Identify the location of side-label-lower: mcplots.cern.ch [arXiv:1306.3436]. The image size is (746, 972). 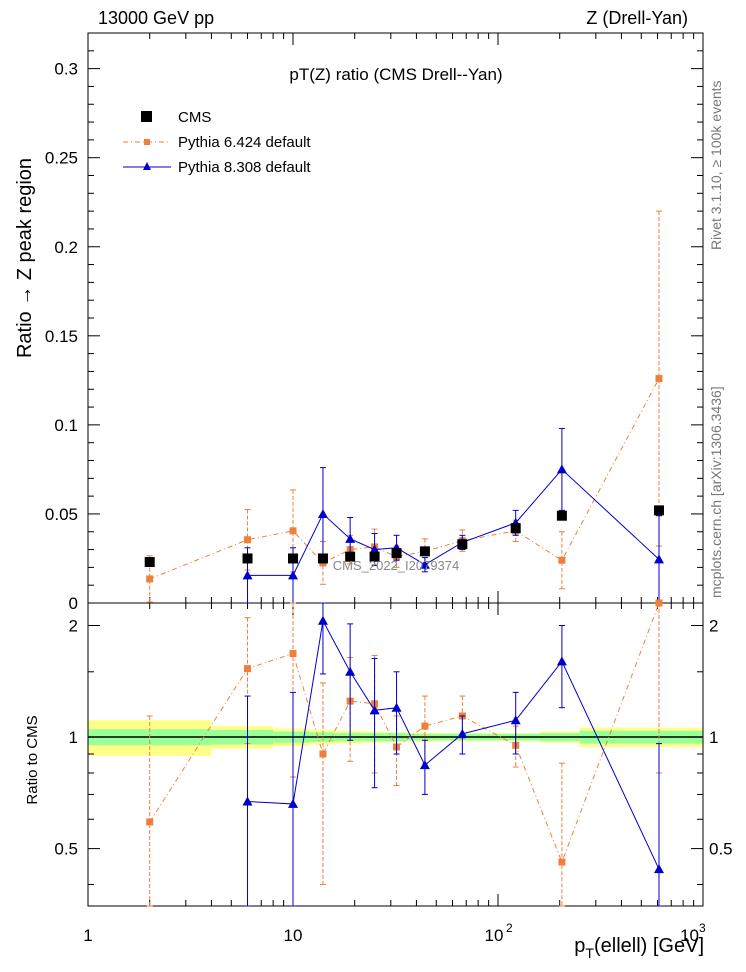
(716, 492).